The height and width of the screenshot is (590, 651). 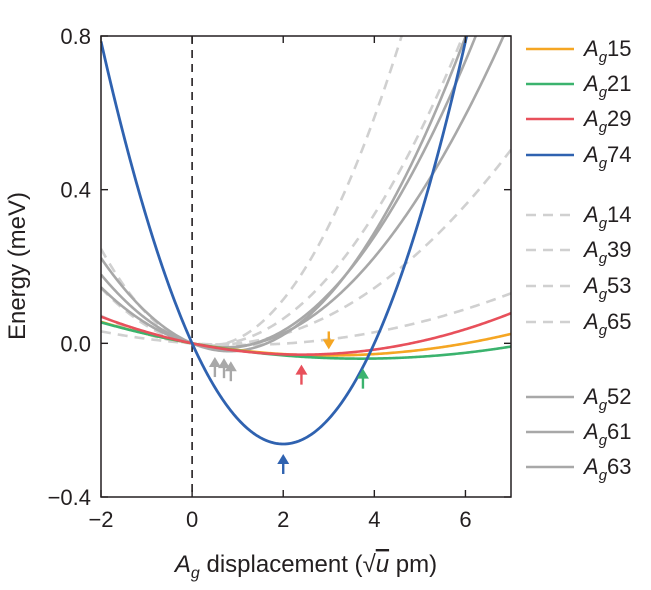 What do you see at coordinates (579, 469) in the screenshot?
I see `legend-item-Ag63: Ag63` at bounding box center [579, 469].